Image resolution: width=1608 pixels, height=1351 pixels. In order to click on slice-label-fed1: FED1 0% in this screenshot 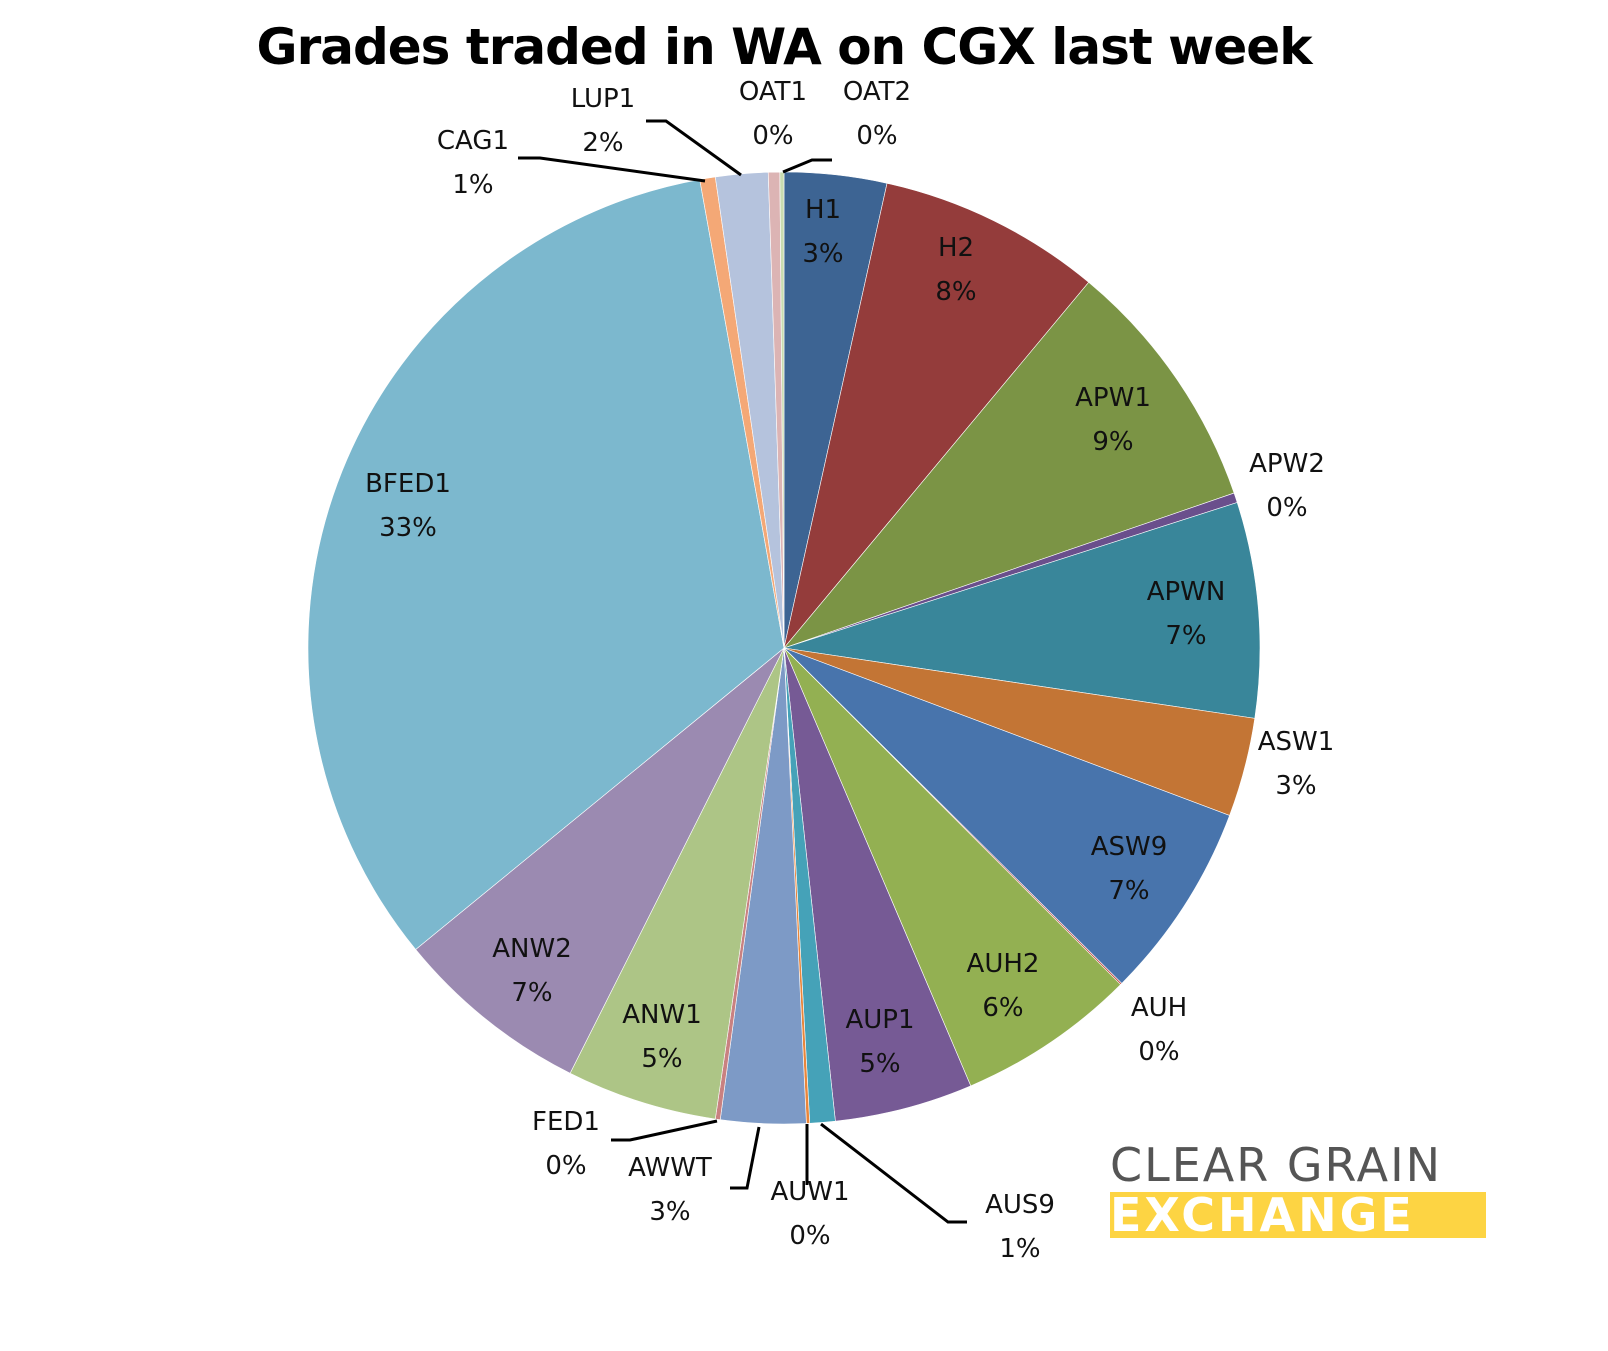, I will do `click(566, 1144)`.